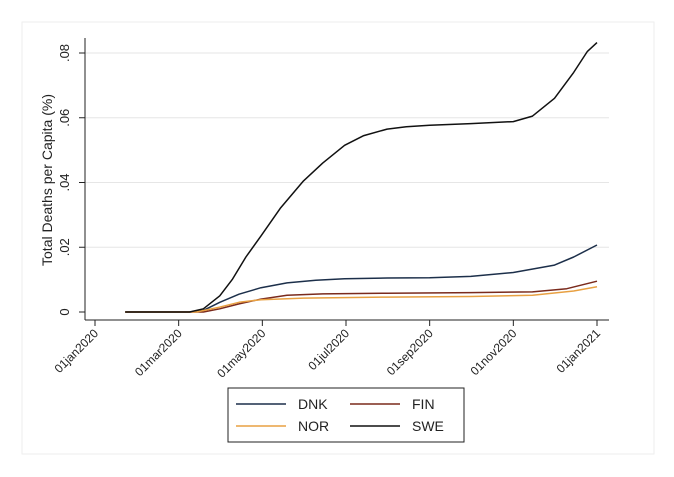 This screenshot has height=477, width=674. I want to click on y-axis-label: Total Deaths per Capita (%), so click(47, 180).